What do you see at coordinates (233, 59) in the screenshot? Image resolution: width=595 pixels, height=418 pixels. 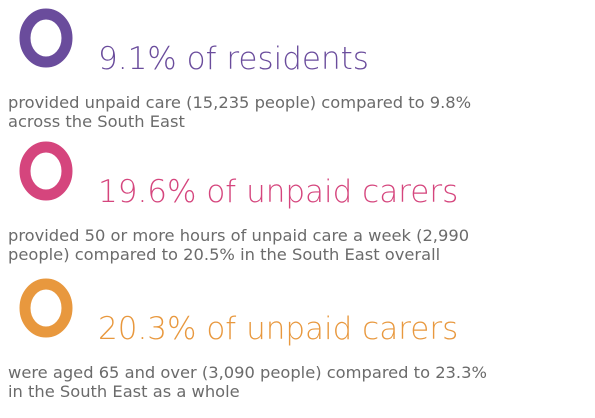 I see `headline: 9.1% of residents` at bounding box center [233, 59].